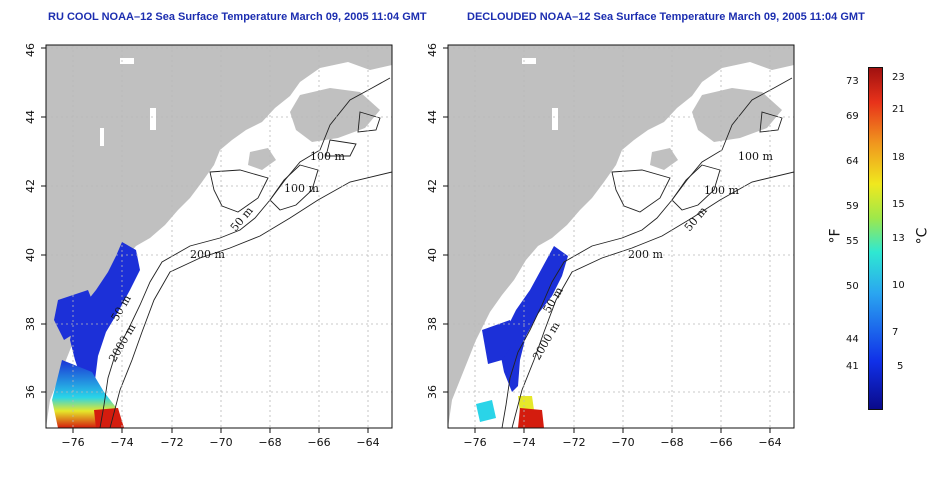 The height and width of the screenshot is (480, 950). Describe the element at coordinates (898, 204) in the screenshot. I see `celsius-tick: 15` at that location.